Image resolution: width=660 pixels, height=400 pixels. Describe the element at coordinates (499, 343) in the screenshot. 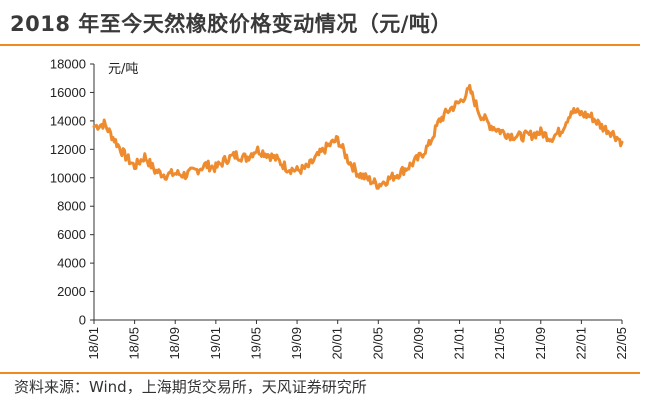

I see `x-tick-label: 21/05` at that location.